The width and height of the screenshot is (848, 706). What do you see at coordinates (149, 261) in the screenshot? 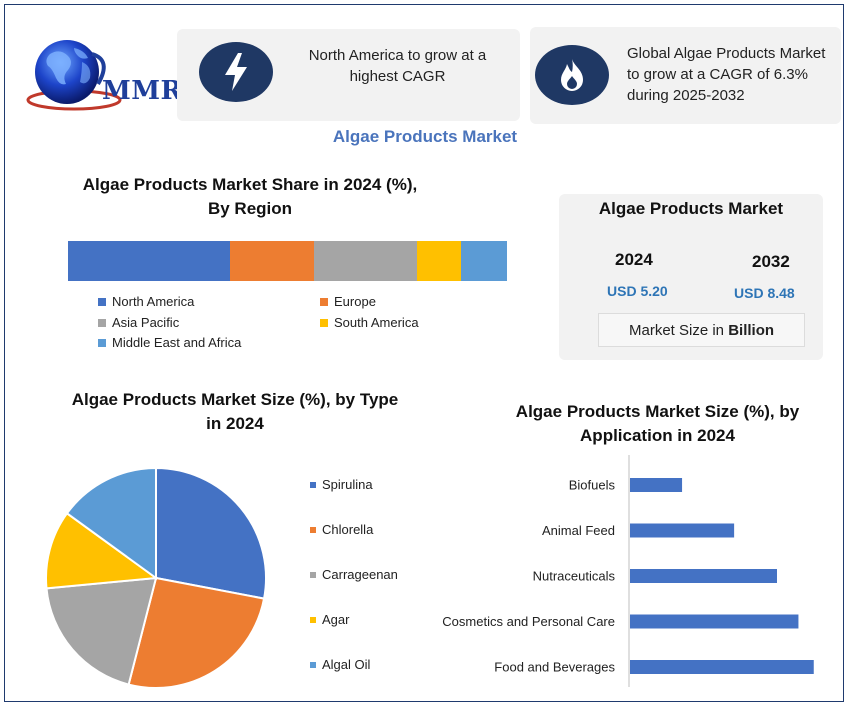
I see `bar-segment-north-america` at bounding box center [149, 261].